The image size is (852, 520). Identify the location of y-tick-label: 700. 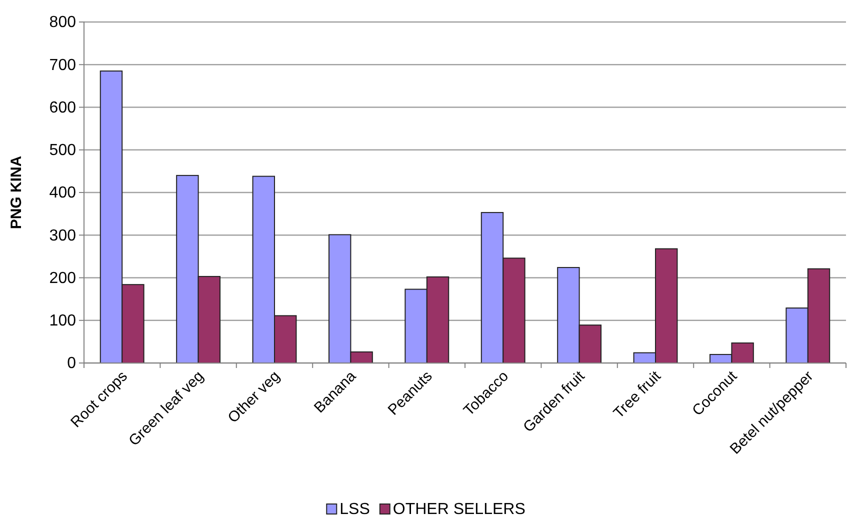
(62, 65).